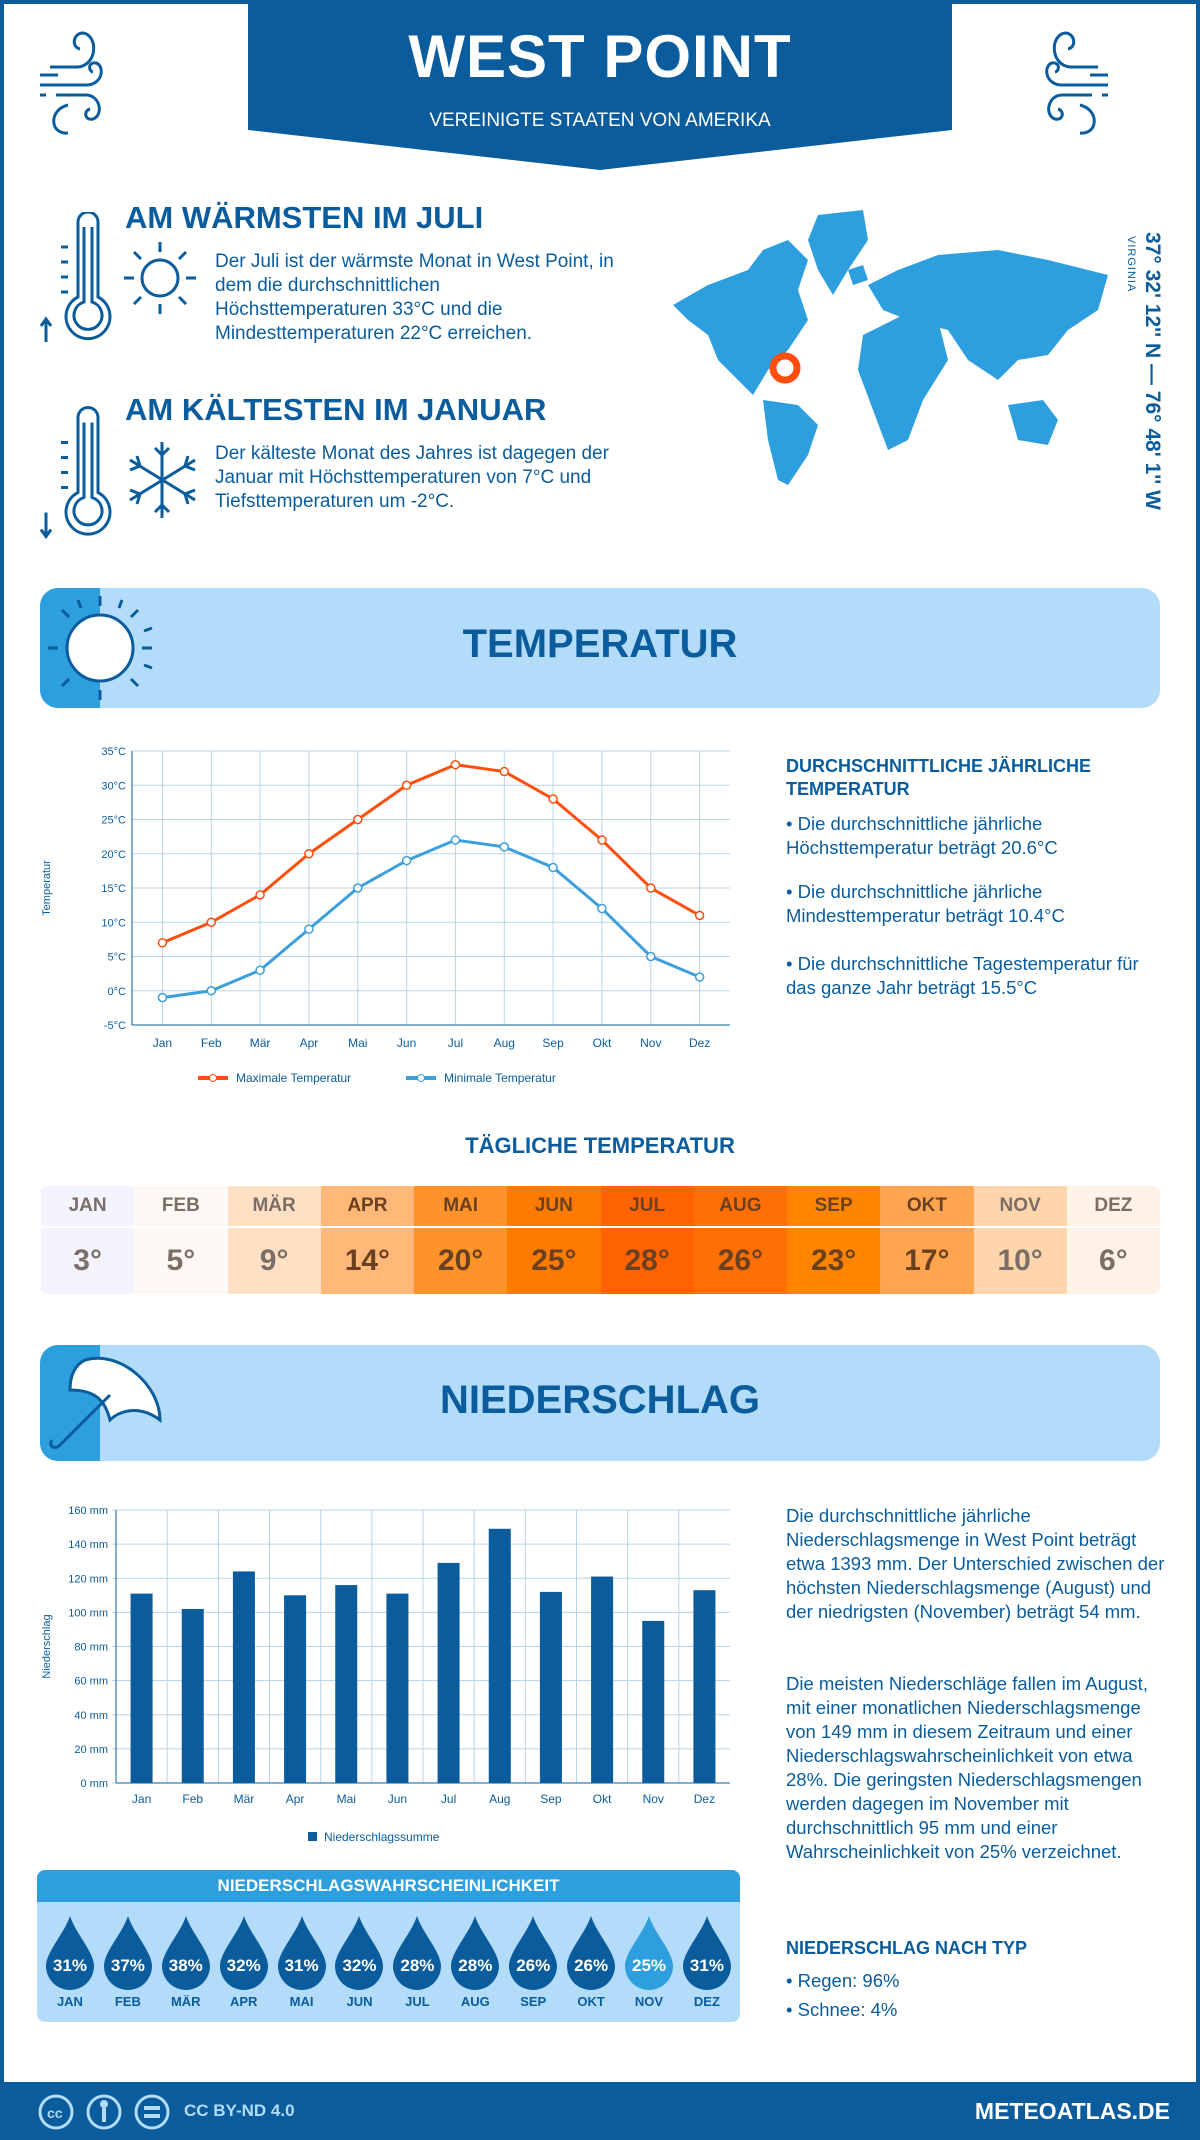 This screenshot has width=1200, height=2140. I want to click on temperature-section-banner, so click(600, 648).